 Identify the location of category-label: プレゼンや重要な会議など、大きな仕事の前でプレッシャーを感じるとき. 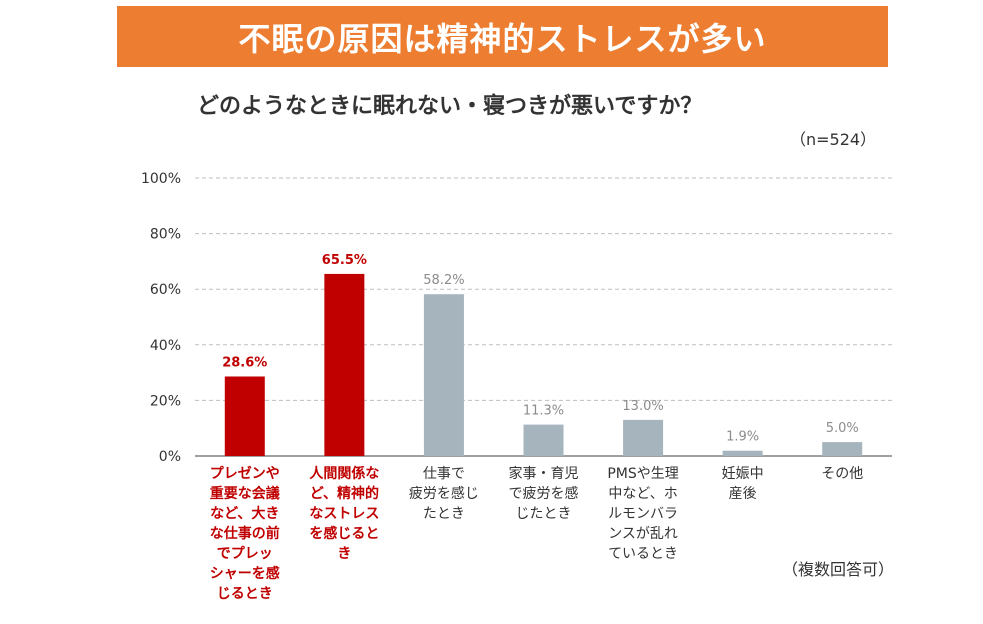
(245, 534).